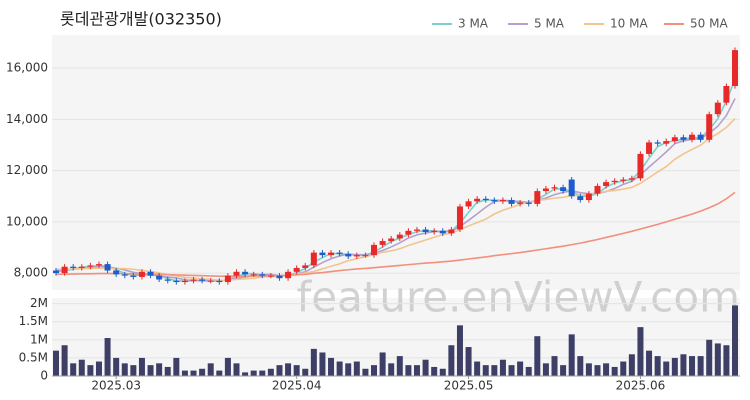  Describe the element at coordinates (39, 303) in the screenshot. I see `y-tick-label: 2M` at that location.